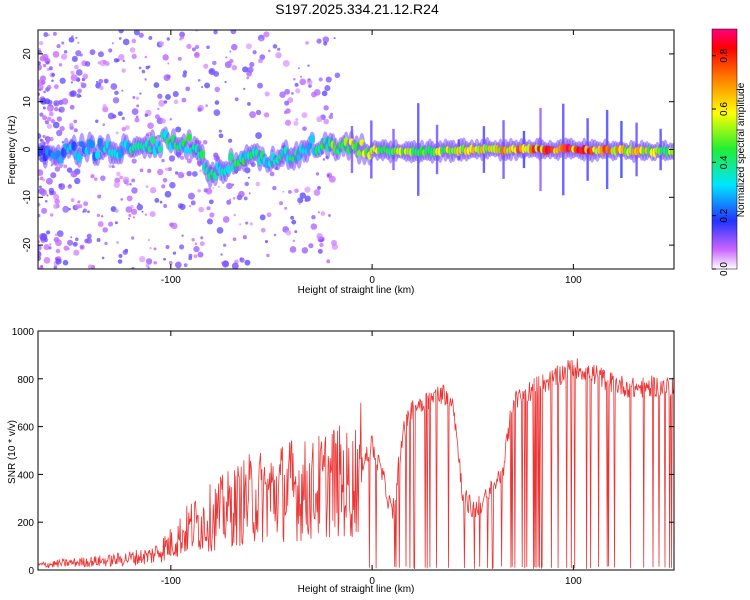 This screenshot has height=600, width=750. I want to click on x-tick-label: 100, so click(573, 280).